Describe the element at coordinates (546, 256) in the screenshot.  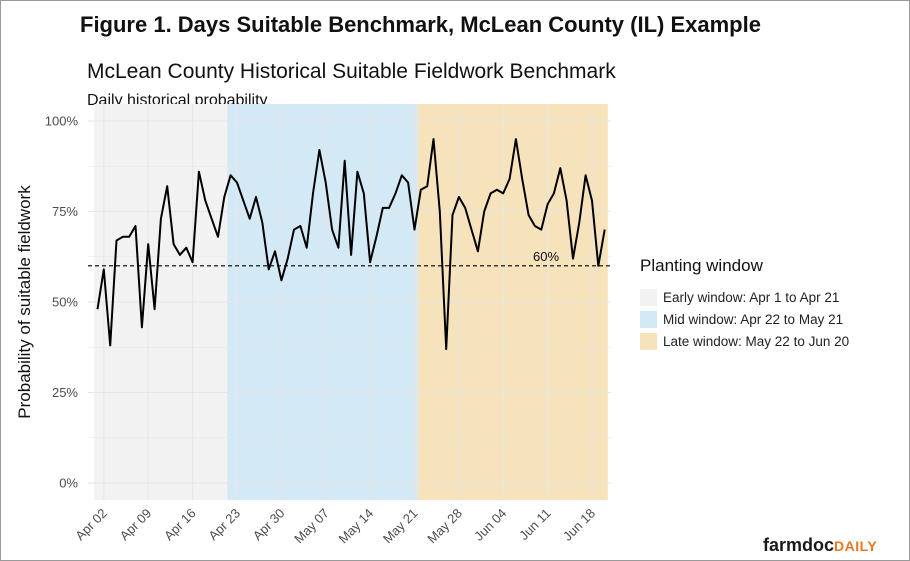
I see `reference-line-label: 60%` at that location.